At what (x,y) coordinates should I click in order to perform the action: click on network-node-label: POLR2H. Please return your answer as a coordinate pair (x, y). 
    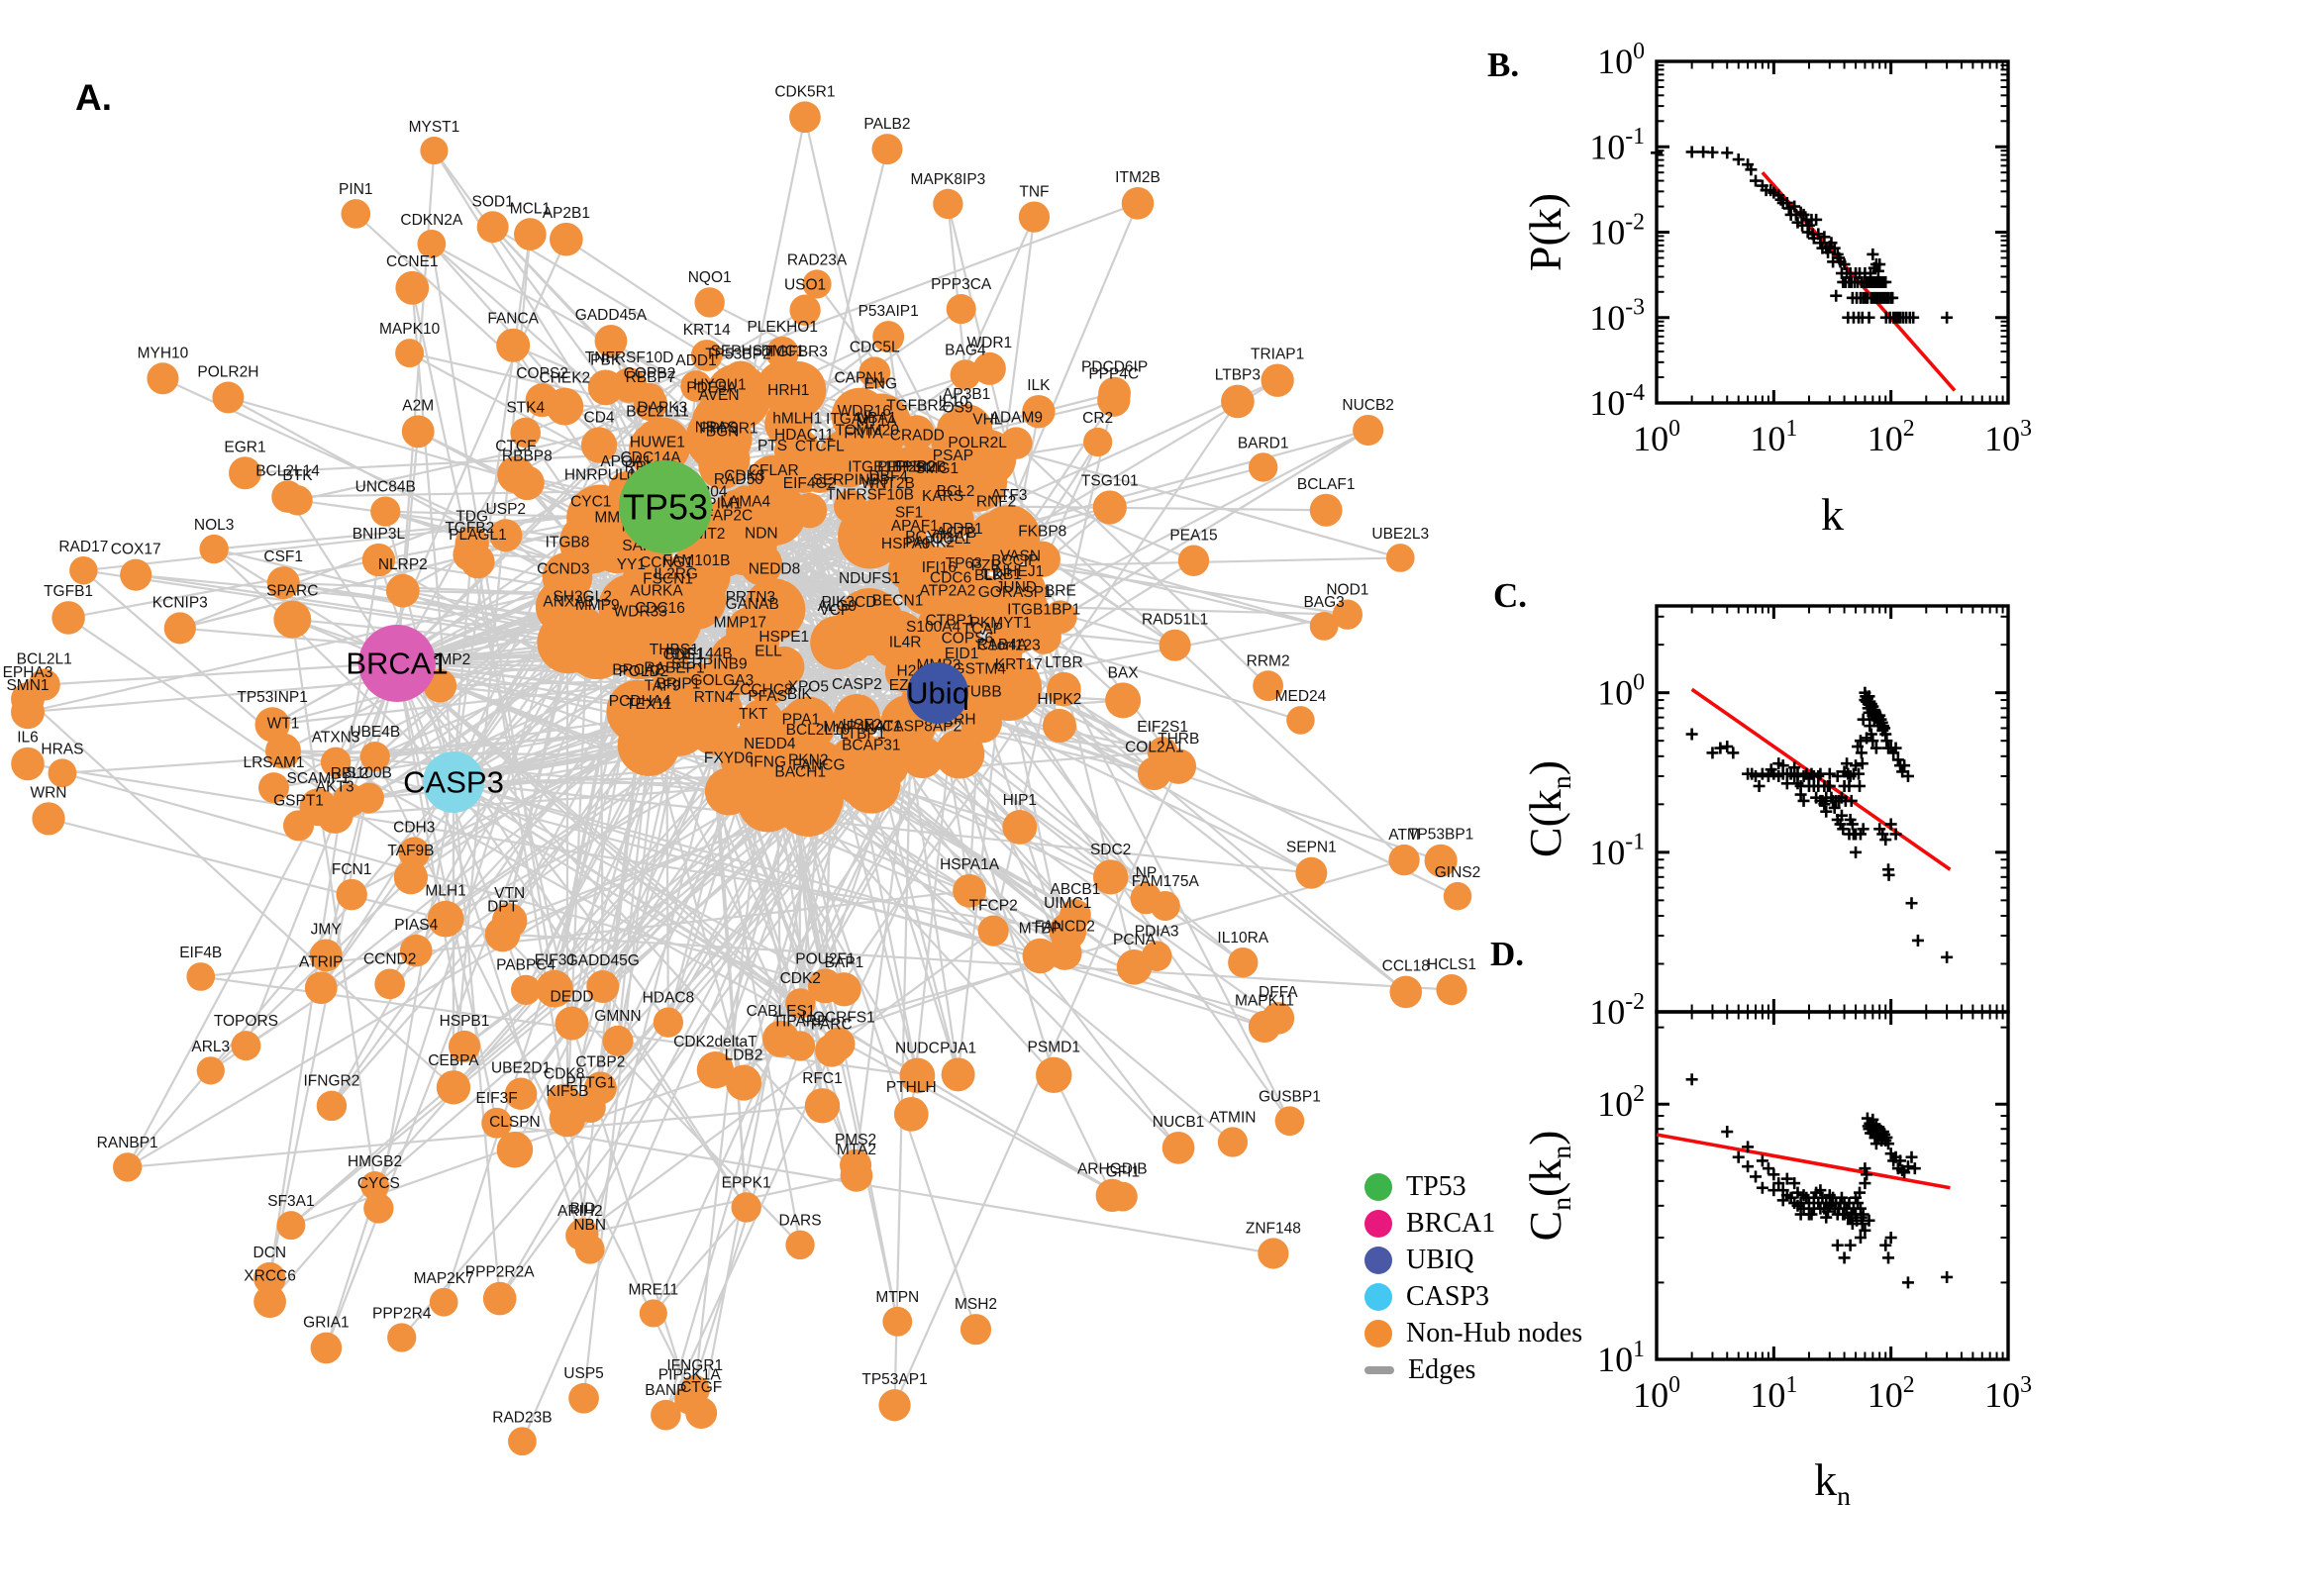
    Looking at the image, I should click on (227, 371).